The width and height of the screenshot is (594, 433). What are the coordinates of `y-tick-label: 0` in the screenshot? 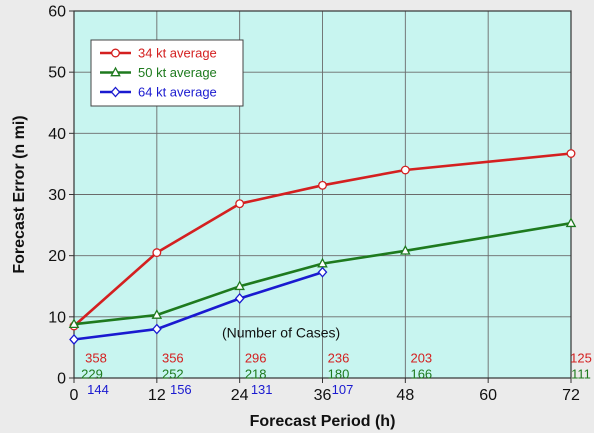 It's located at (61, 379).